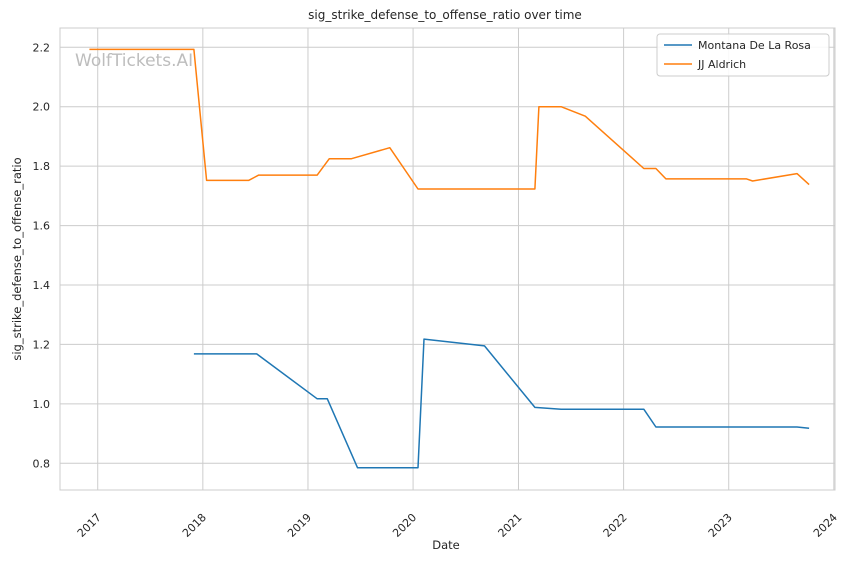  I want to click on x-tick-label: 2018, so click(194, 525).